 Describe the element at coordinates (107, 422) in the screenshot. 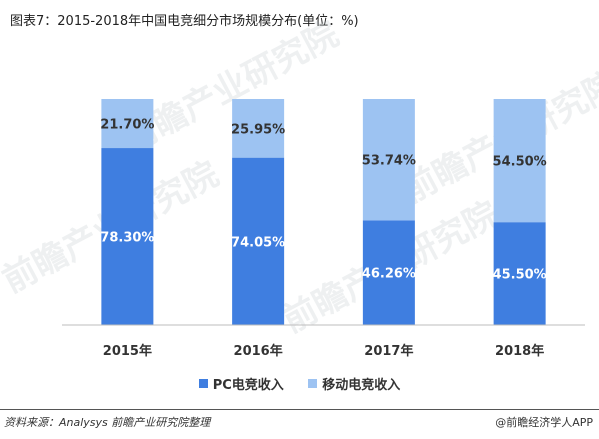

I see `source-note: 资料来源：Analysys 前瞻产业研究院整理` at that location.